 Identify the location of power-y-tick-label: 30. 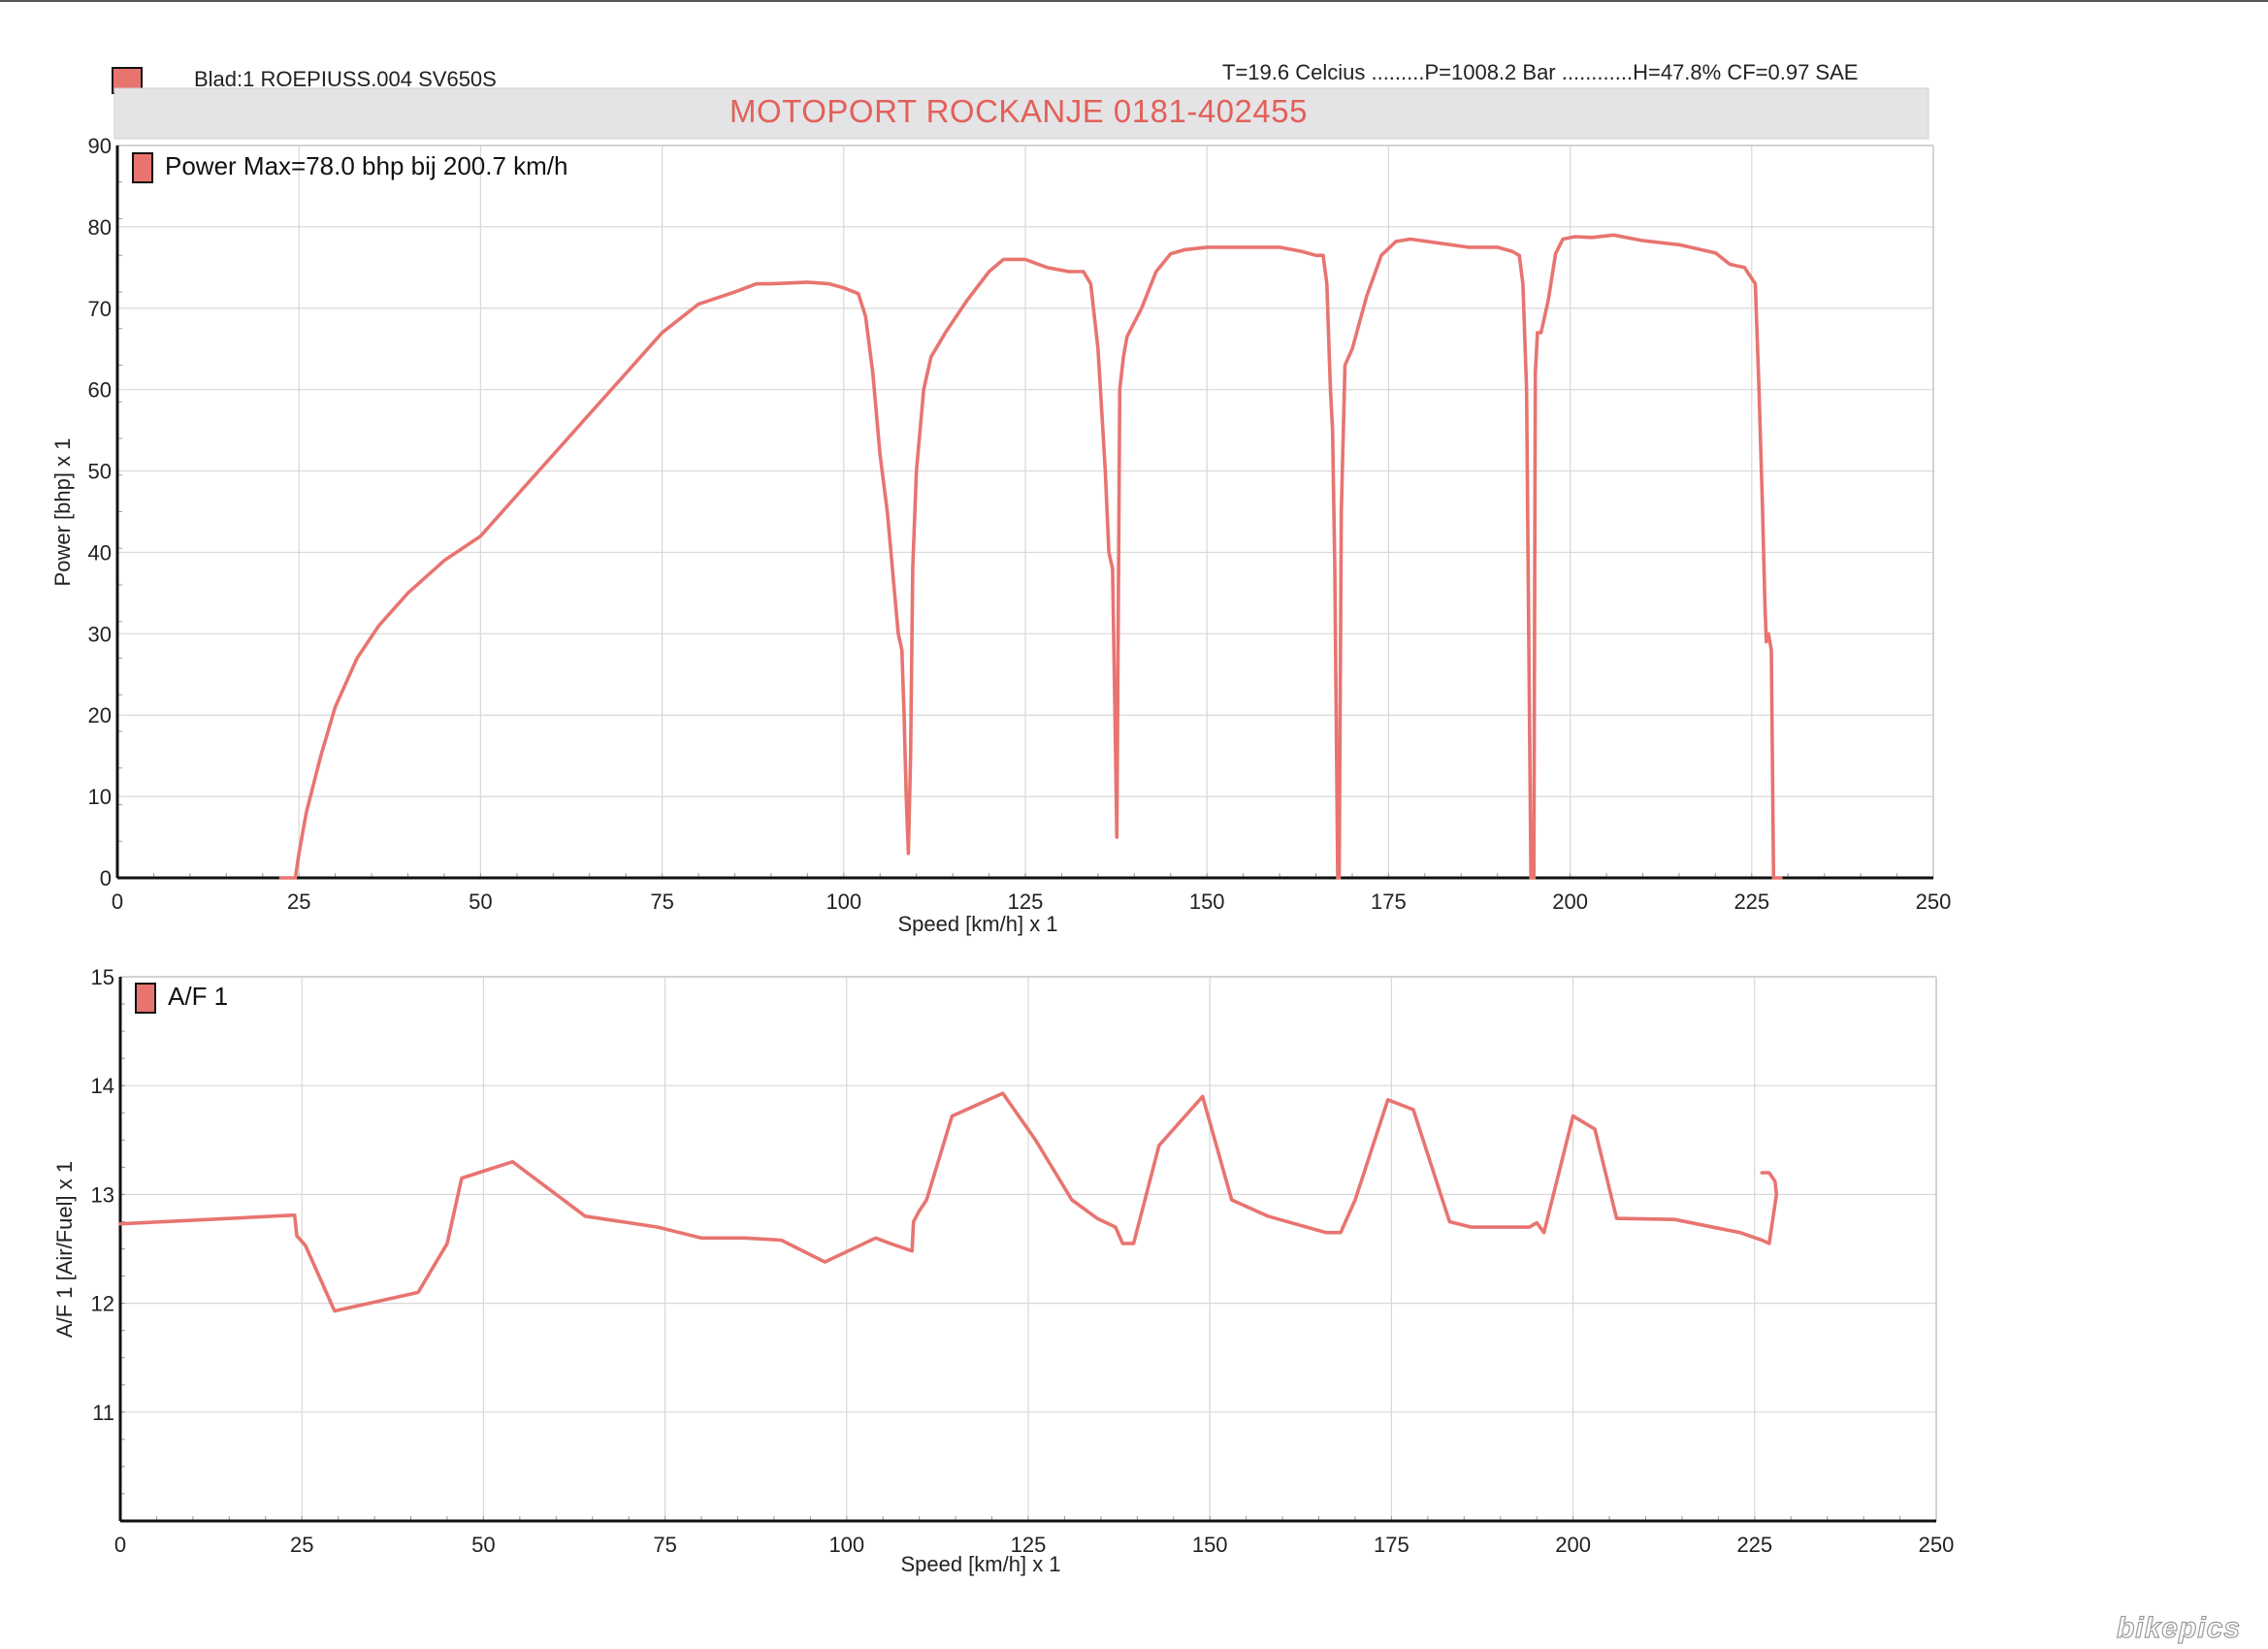
(100, 634).